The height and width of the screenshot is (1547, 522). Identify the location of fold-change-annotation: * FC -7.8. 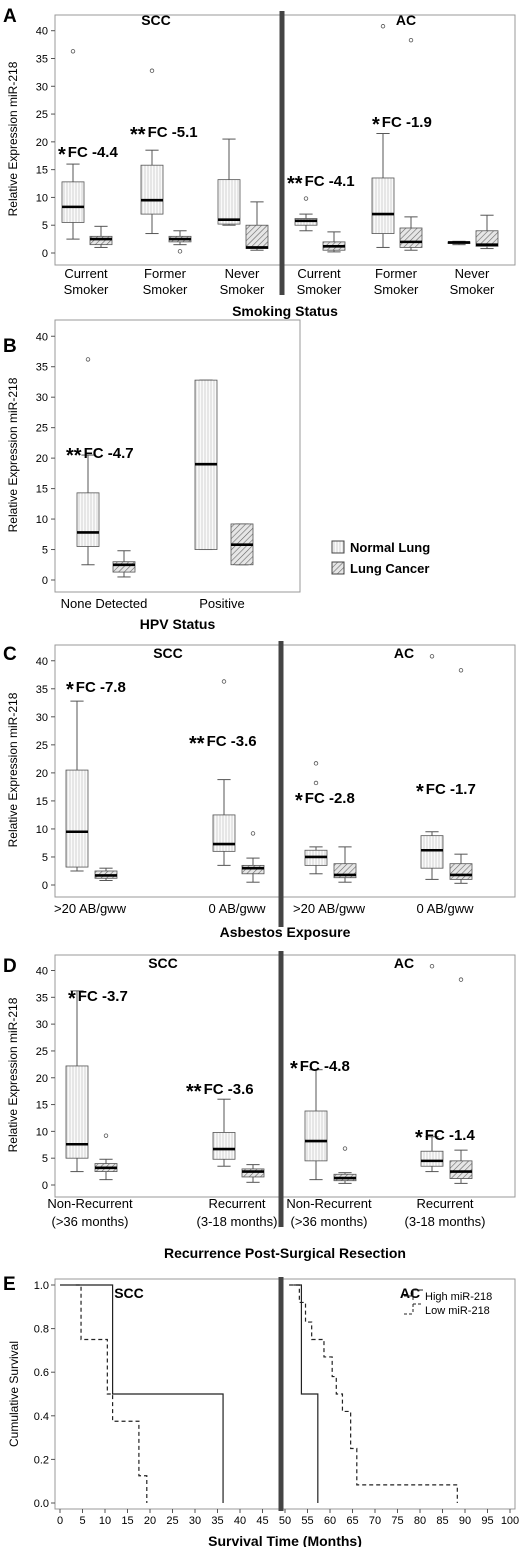
(96, 690).